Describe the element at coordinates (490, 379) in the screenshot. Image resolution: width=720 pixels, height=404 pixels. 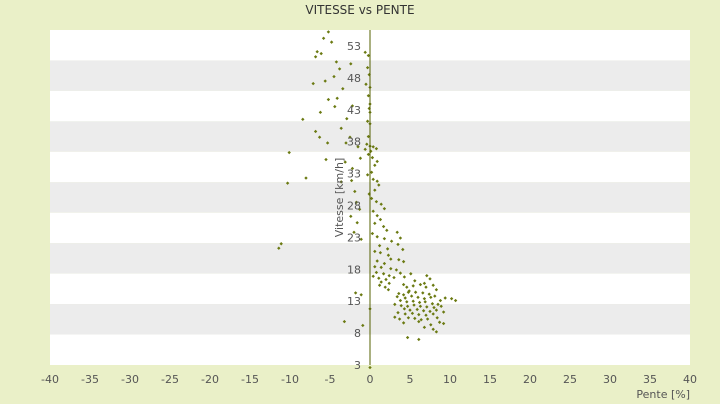
I see `x-tick-label: 15` at that location.